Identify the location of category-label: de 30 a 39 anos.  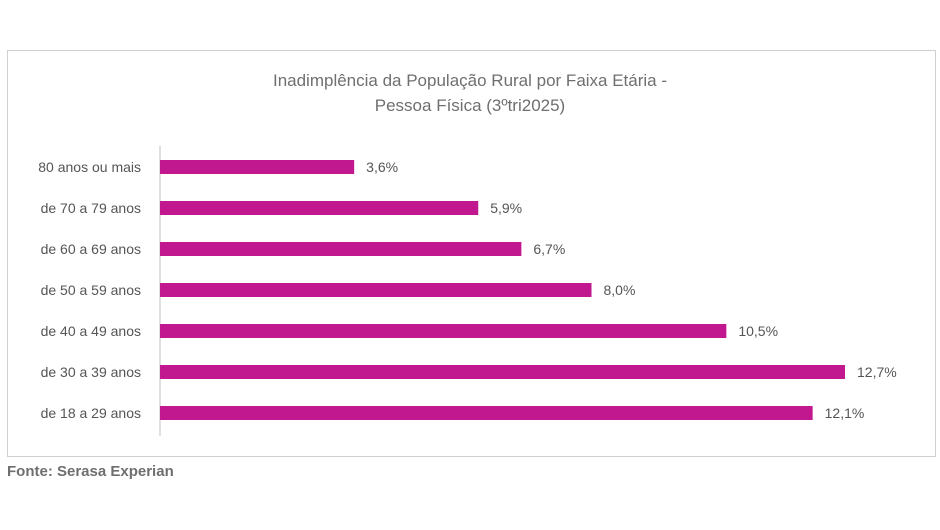
(91, 372).